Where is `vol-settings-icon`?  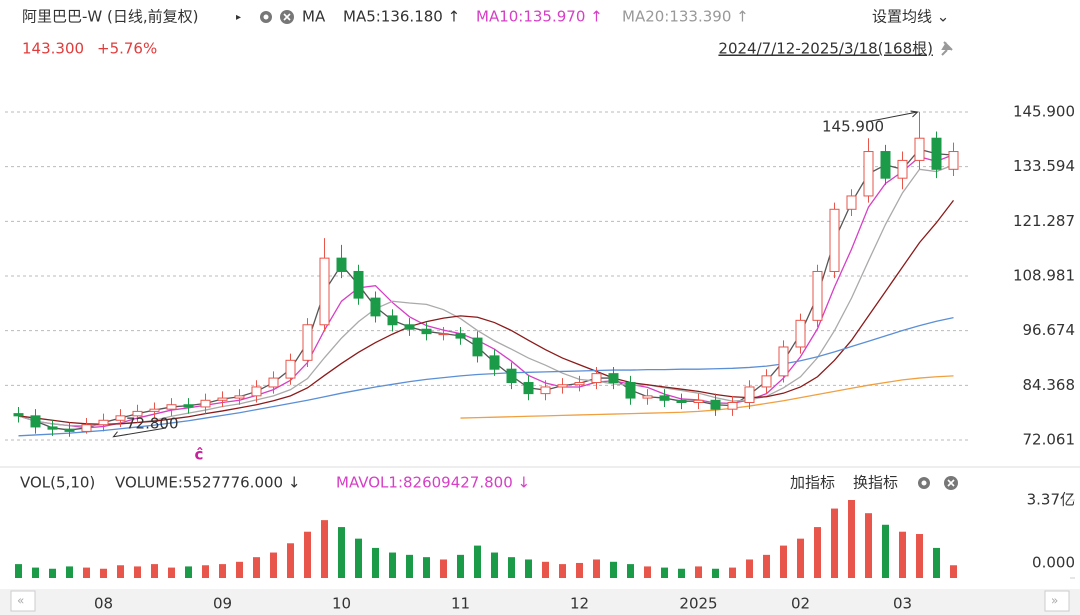 vol-settings-icon is located at coordinates (924, 483).